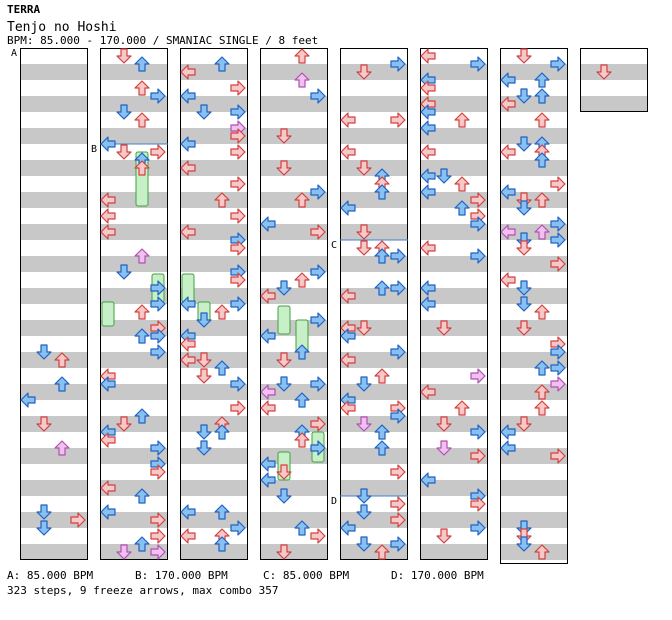  I want to click on freeze-arrow, so click(108, 314).